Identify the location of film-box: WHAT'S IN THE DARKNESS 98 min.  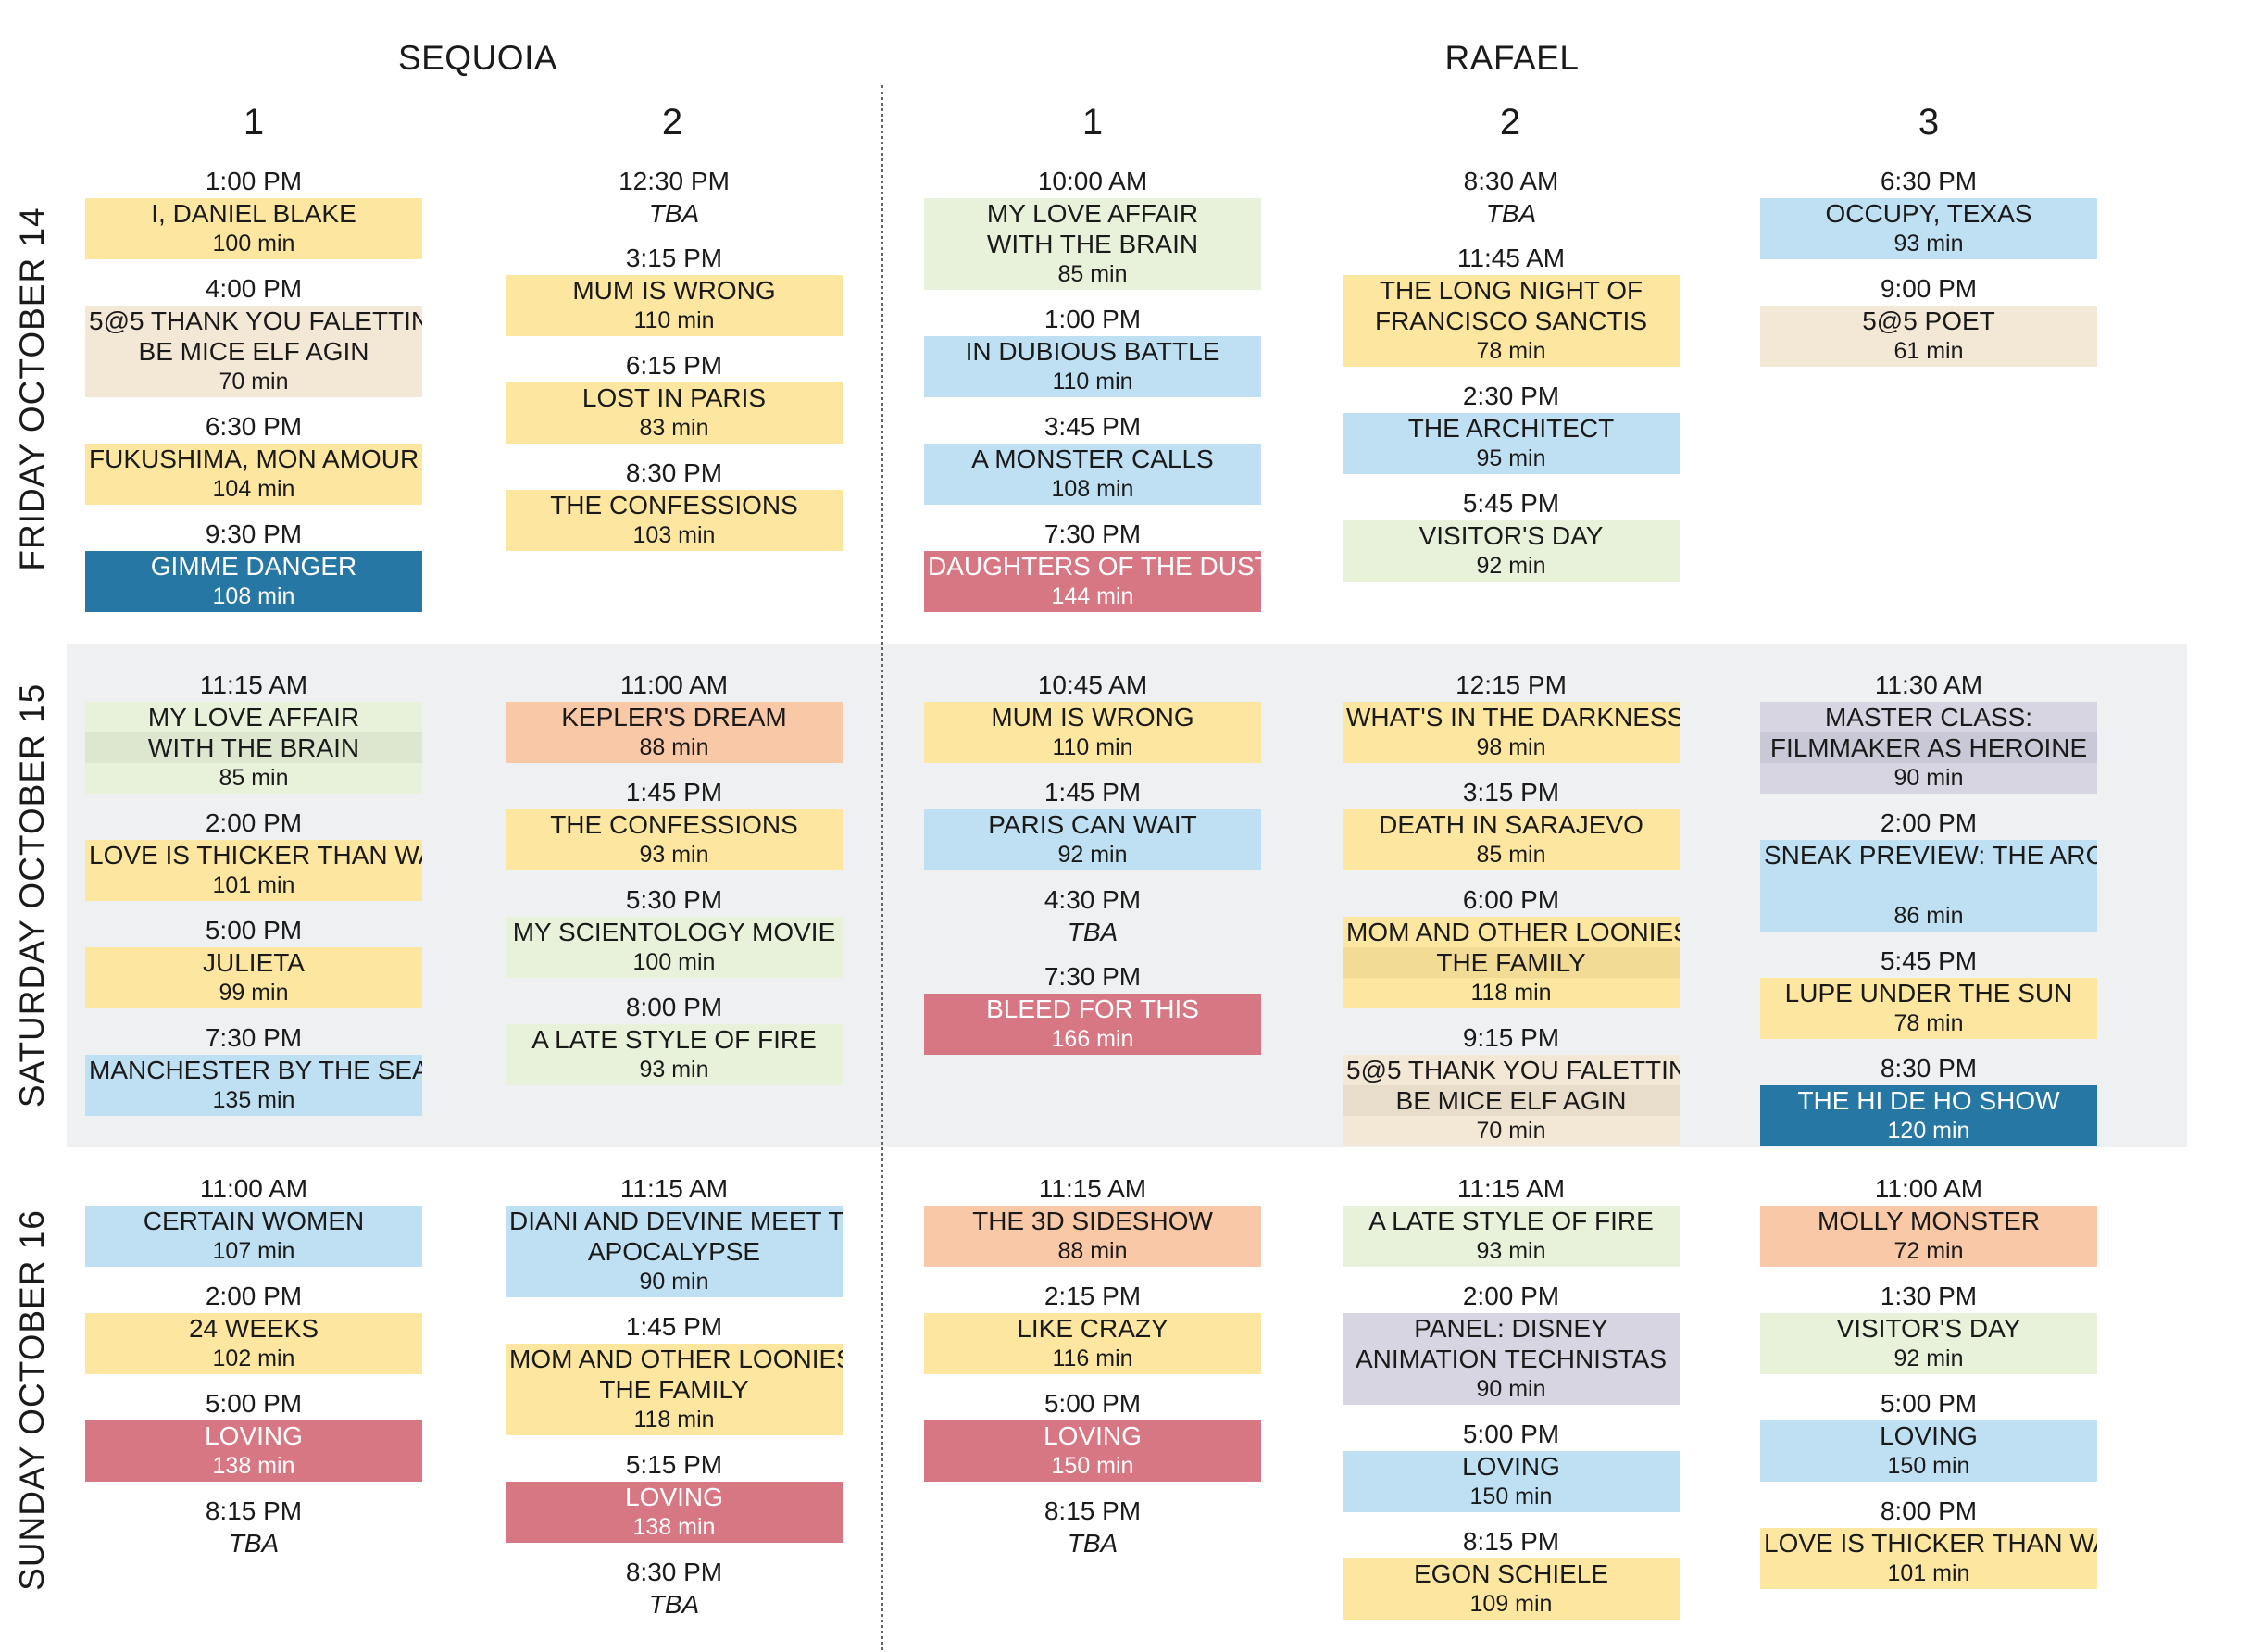
(1511, 732).